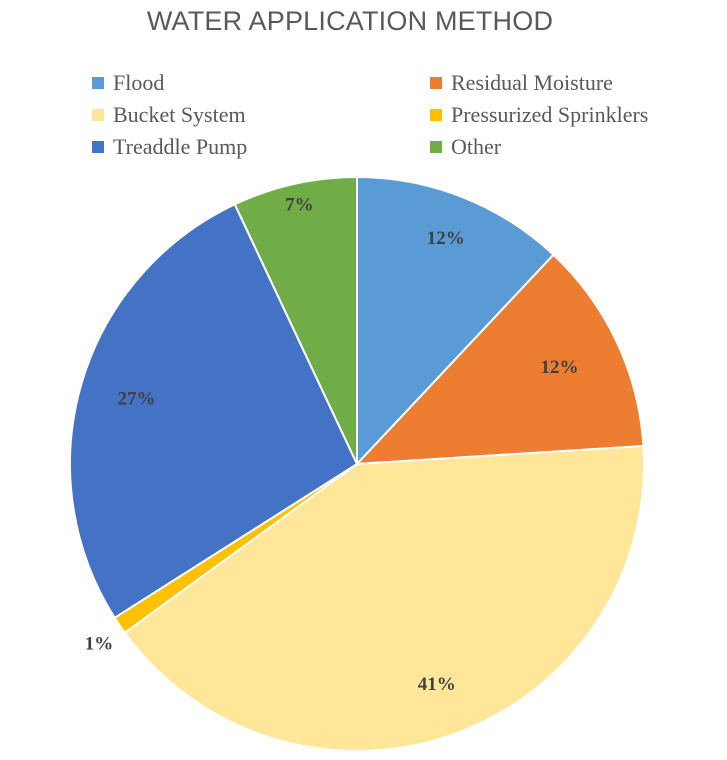  I want to click on legend-item-bucket-system: Bucket System, so click(169, 115).